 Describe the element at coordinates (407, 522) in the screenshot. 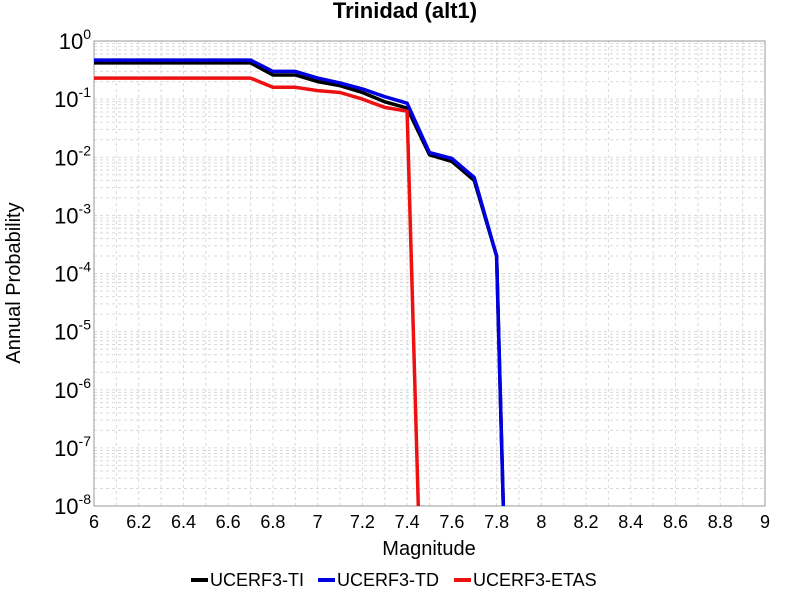

I see `x-tick-label: 7.4` at that location.